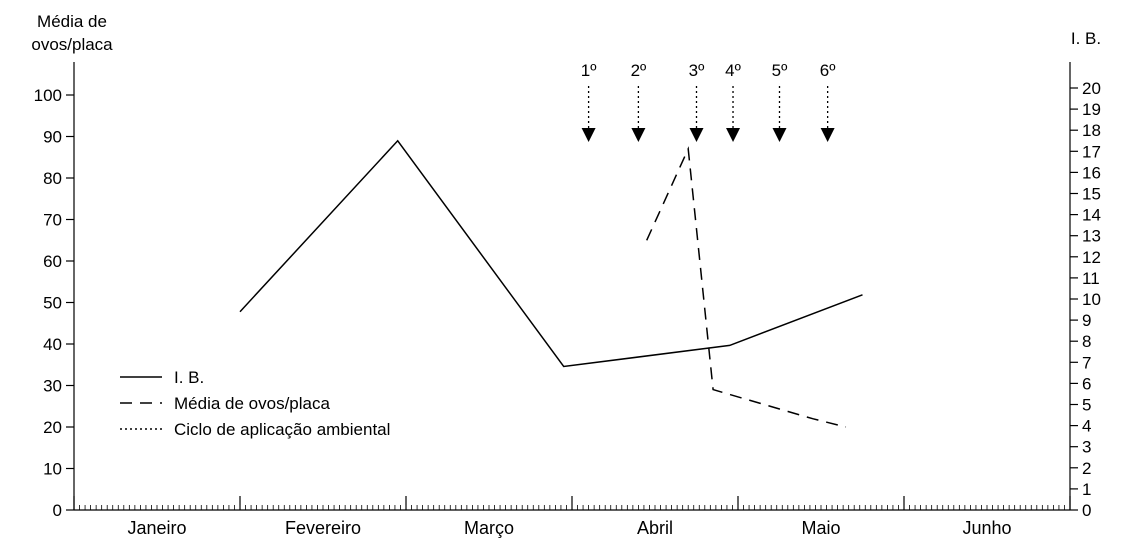 This screenshot has width=1140, height=538. What do you see at coordinates (52, 137) in the screenshot?
I see `left-tick-label: 90` at bounding box center [52, 137].